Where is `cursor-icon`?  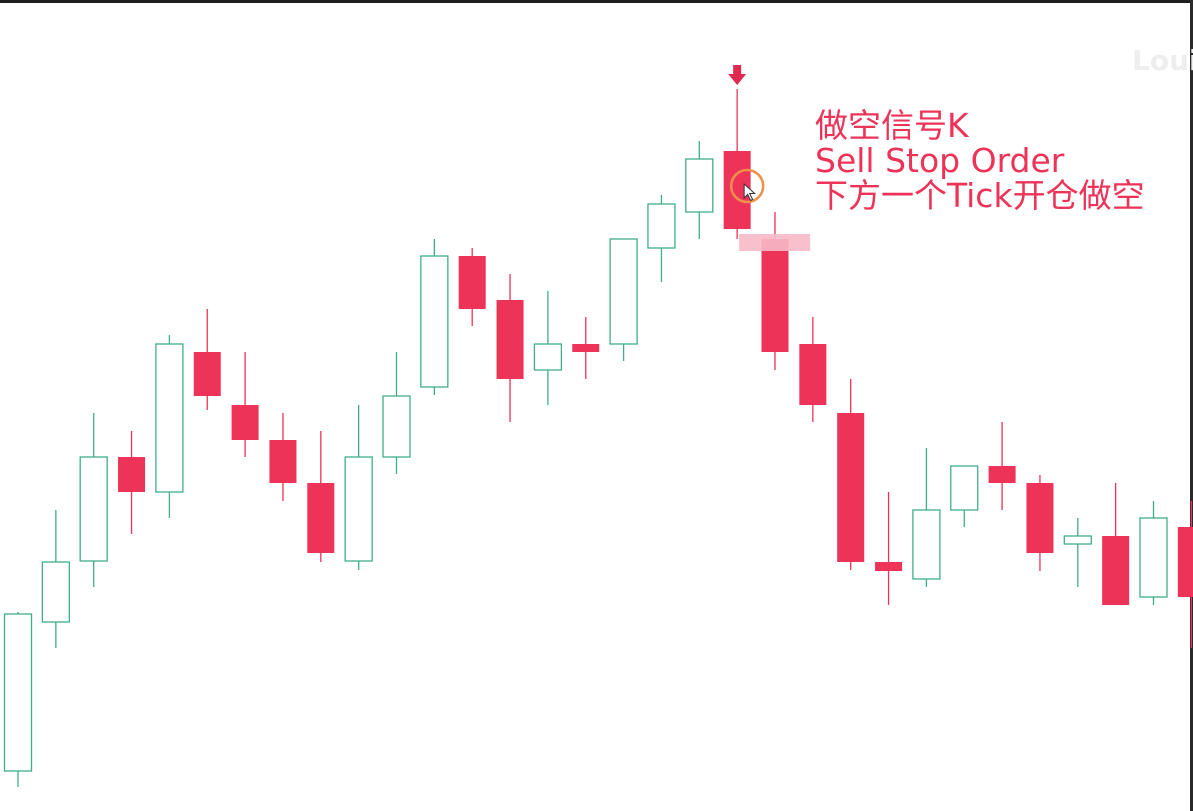
cursor-icon is located at coordinates (749, 192).